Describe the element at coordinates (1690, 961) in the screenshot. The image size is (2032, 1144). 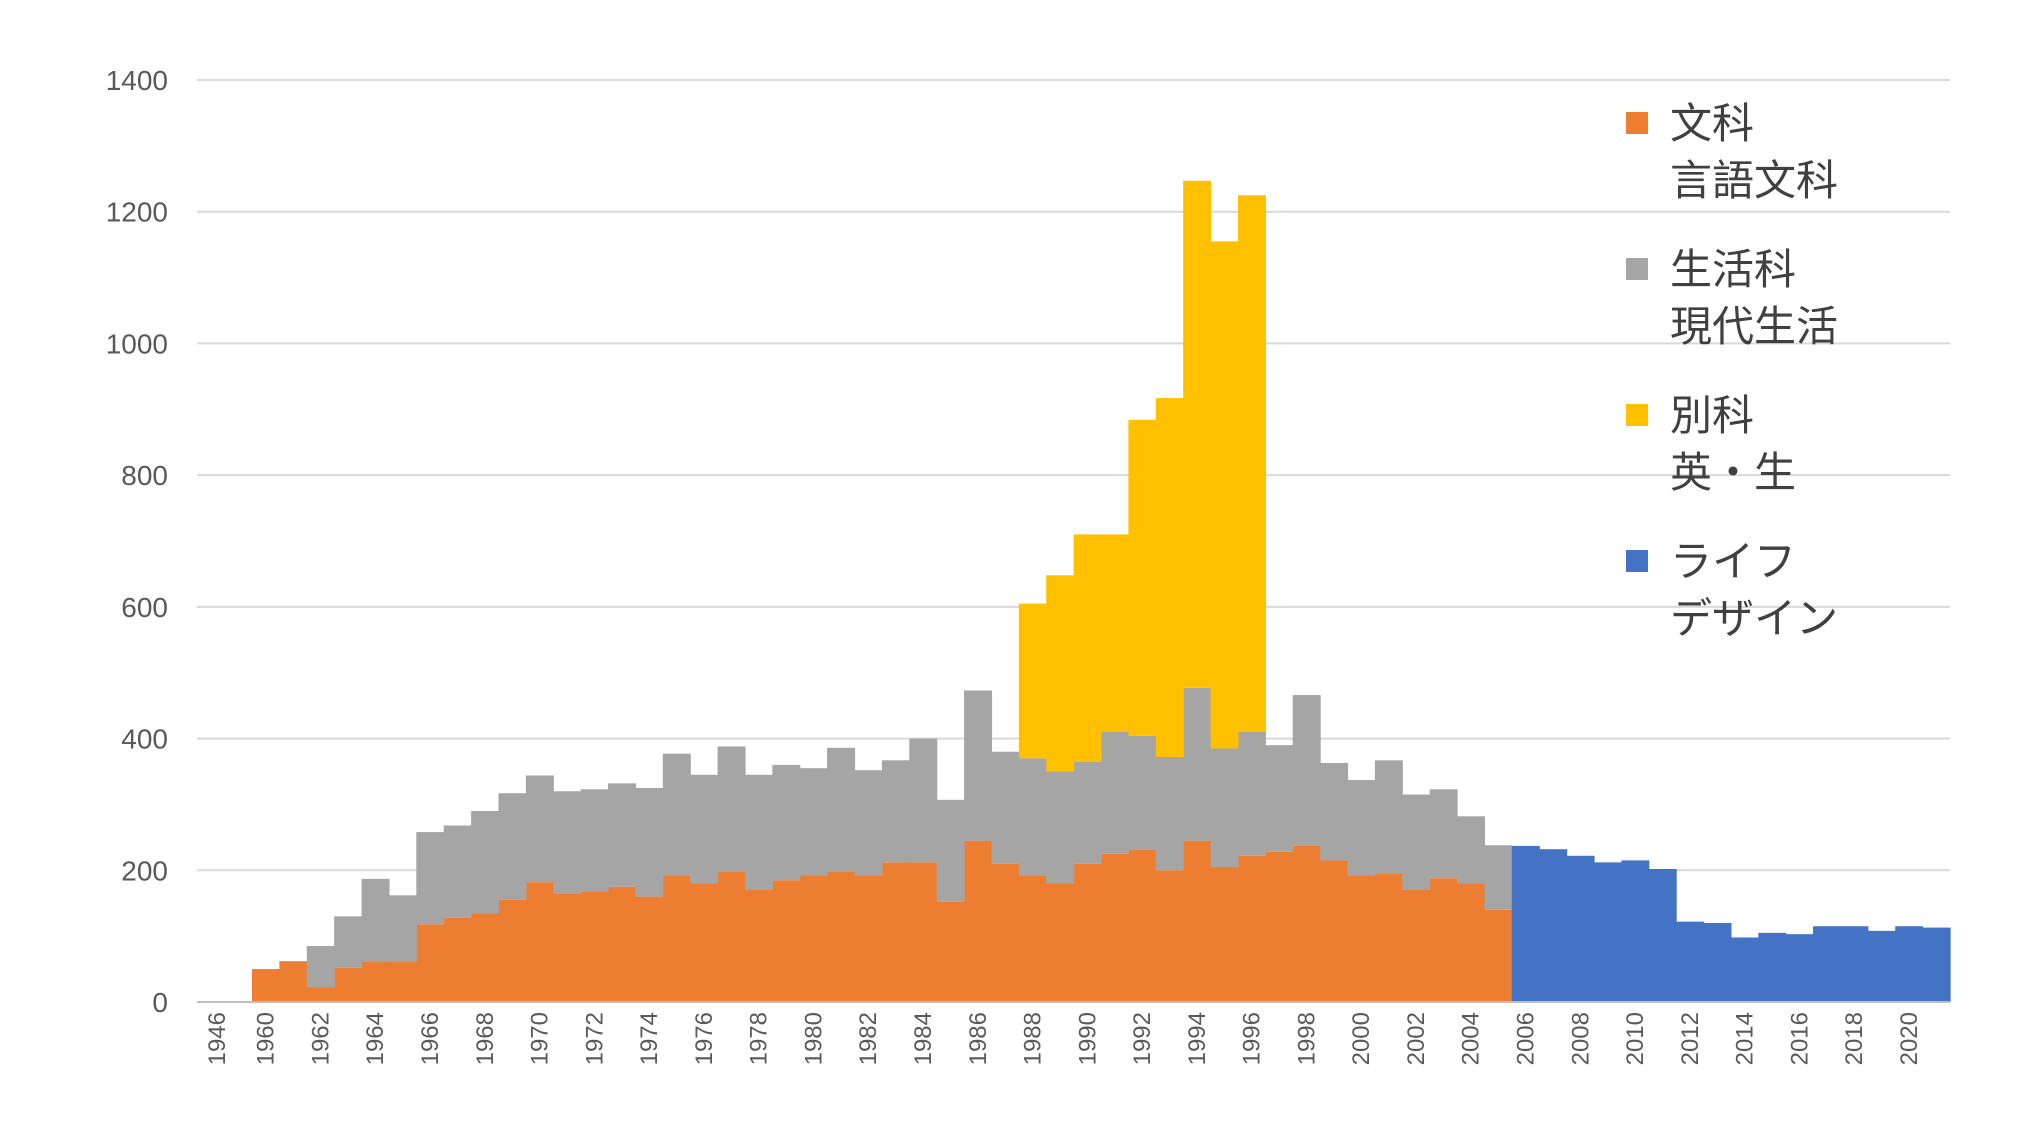
I see `bar-series3-2012` at that location.